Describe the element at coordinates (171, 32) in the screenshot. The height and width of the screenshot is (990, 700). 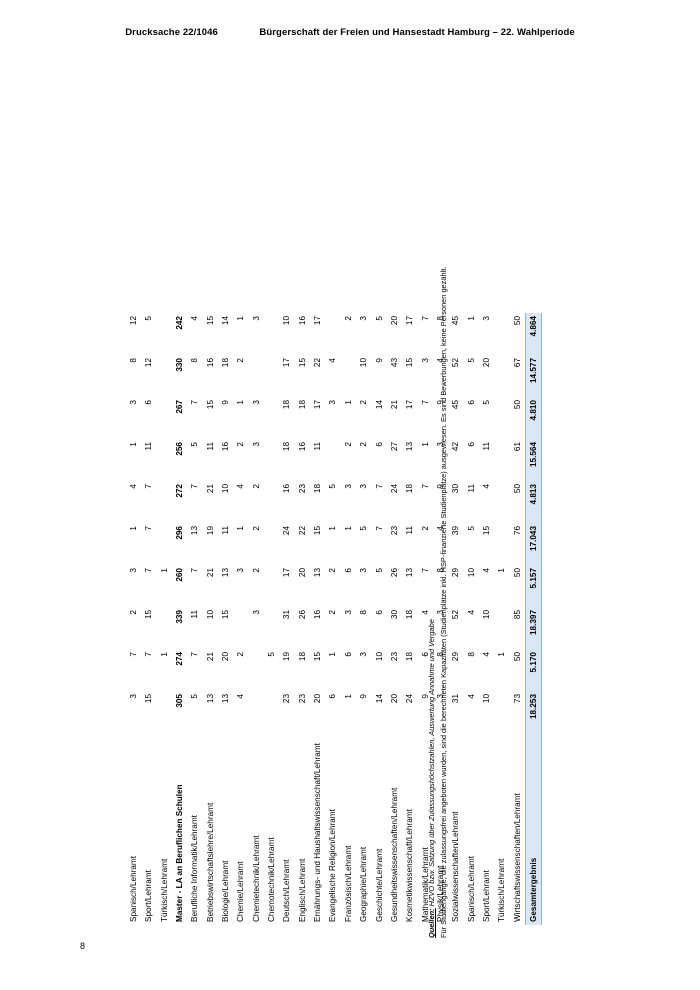
I see `header-drucksache: Drucksache 22/1046` at that location.